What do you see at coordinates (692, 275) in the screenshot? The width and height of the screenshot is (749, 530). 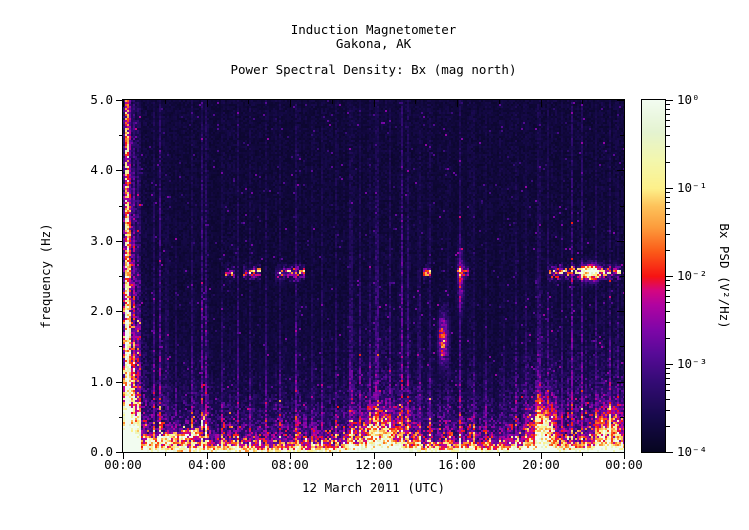 I see `colorbar-tick-label: 10⁻²` at bounding box center [692, 275].